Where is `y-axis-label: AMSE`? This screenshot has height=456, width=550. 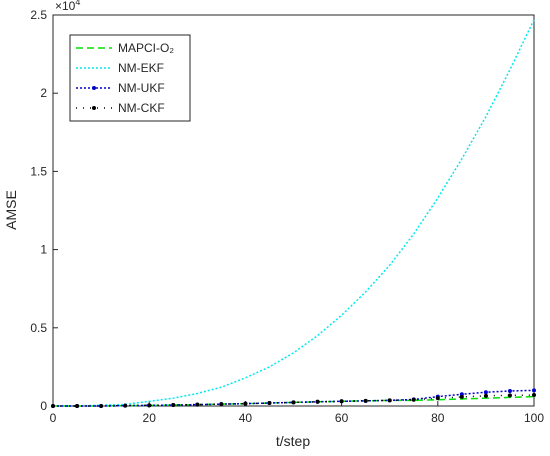
y-axis-label: AMSE is located at coordinates (11, 210).